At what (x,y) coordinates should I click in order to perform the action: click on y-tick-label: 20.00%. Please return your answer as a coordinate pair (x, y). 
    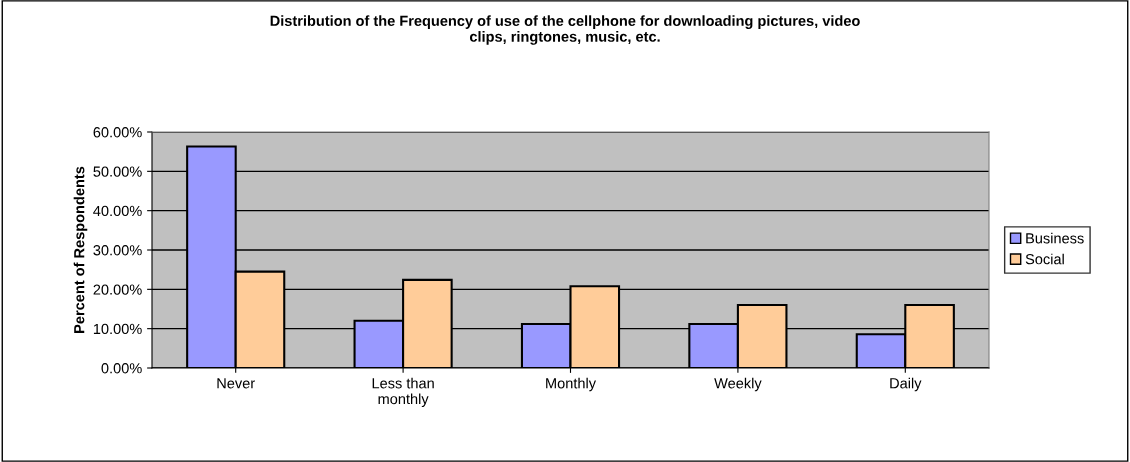
    Looking at the image, I should click on (117, 289).